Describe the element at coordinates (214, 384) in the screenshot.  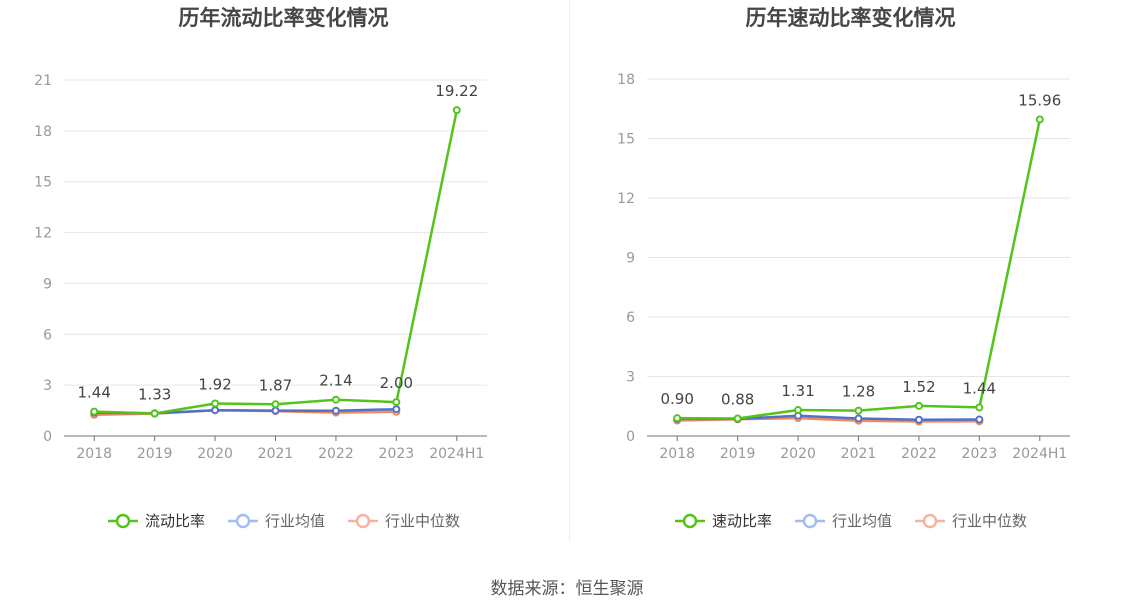
I see `data-label: 1.92` at that location.